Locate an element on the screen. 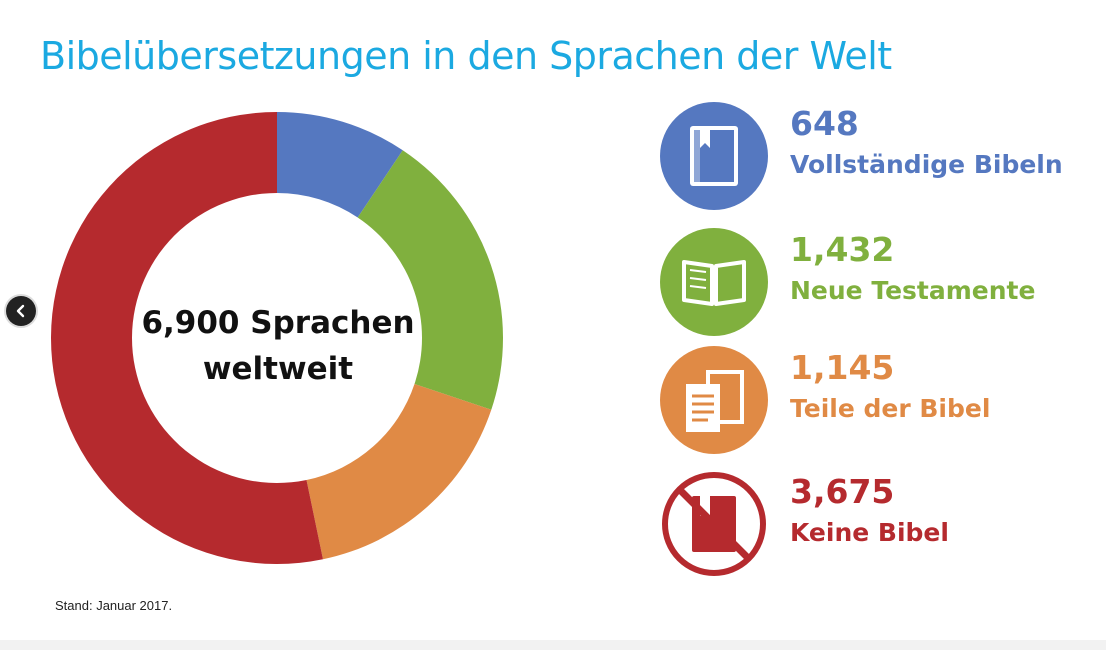  open-book-icon is located at coordinates (714, 282).